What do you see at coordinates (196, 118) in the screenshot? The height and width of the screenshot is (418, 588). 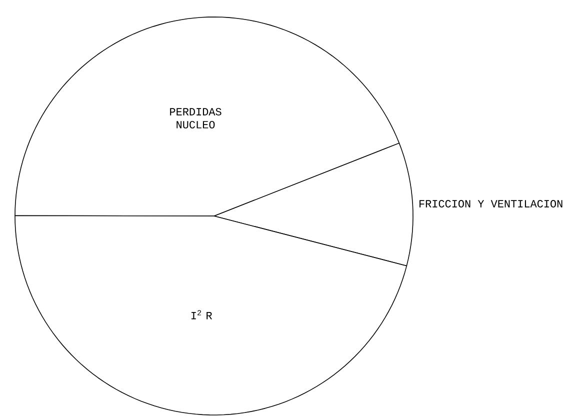 I see `slice-label: PERDIDAS NUCLEO` at bounding box center [196, 118].